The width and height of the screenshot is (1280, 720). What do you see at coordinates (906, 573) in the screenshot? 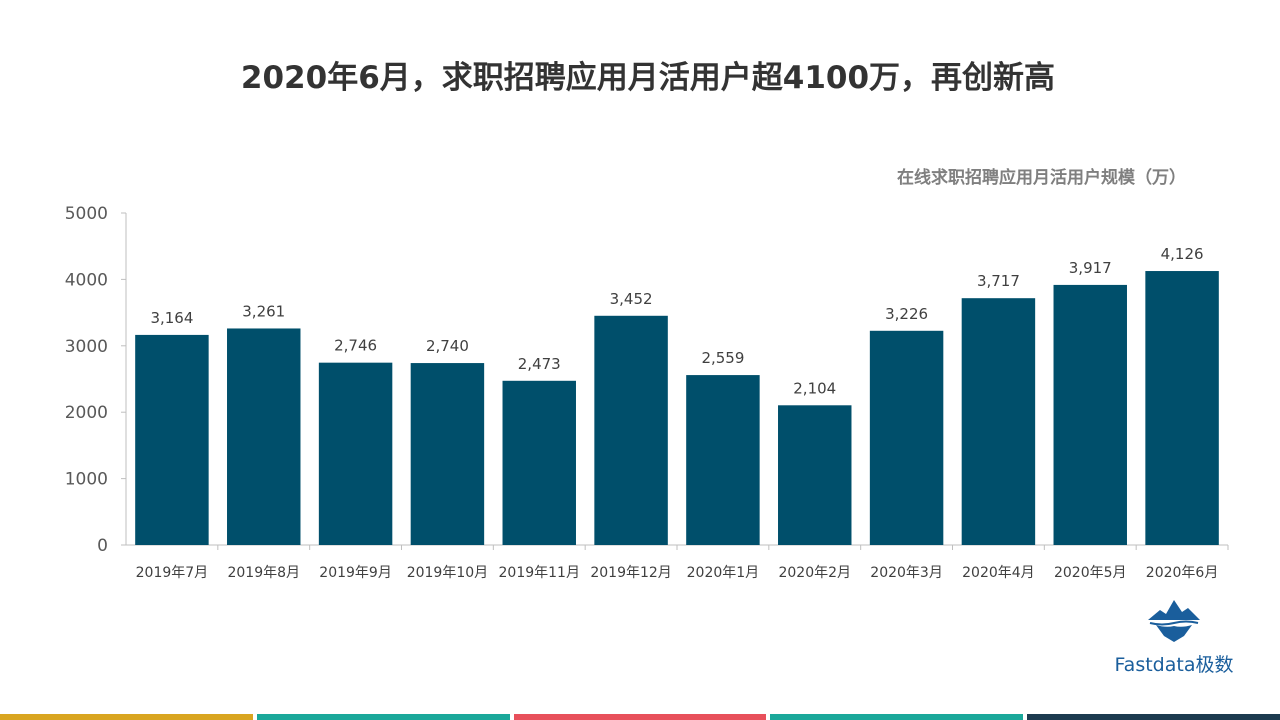
I see `x-tick-label: 2020年3月` at bounding box center [906, 573].